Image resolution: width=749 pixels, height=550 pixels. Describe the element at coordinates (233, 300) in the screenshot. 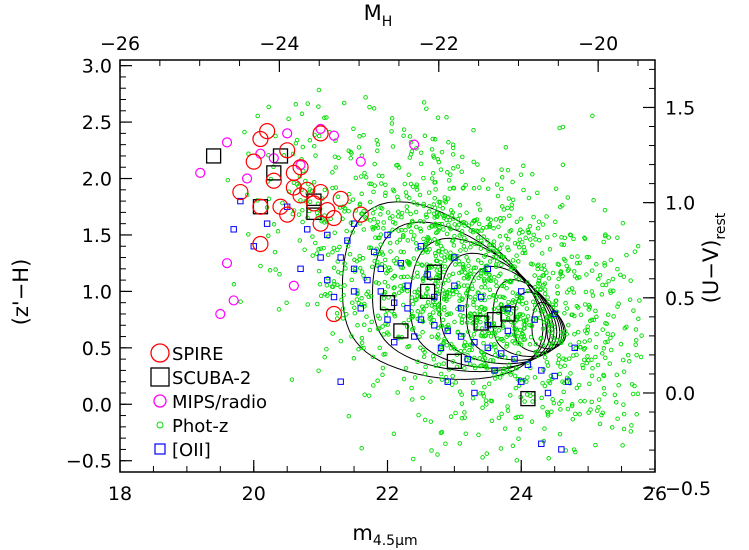

I see `mips-radio-point` at that location.